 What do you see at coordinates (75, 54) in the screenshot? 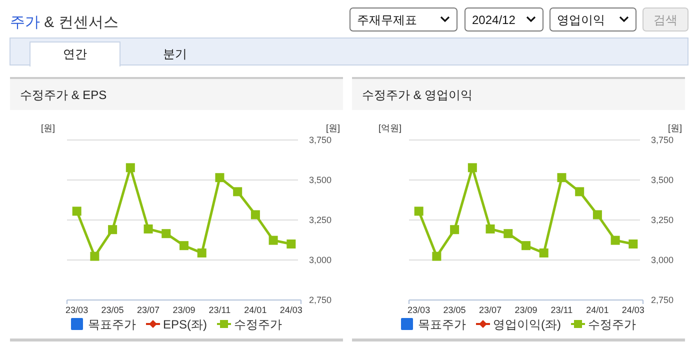
I see `text: 연간` at bounding box center [75, 54].